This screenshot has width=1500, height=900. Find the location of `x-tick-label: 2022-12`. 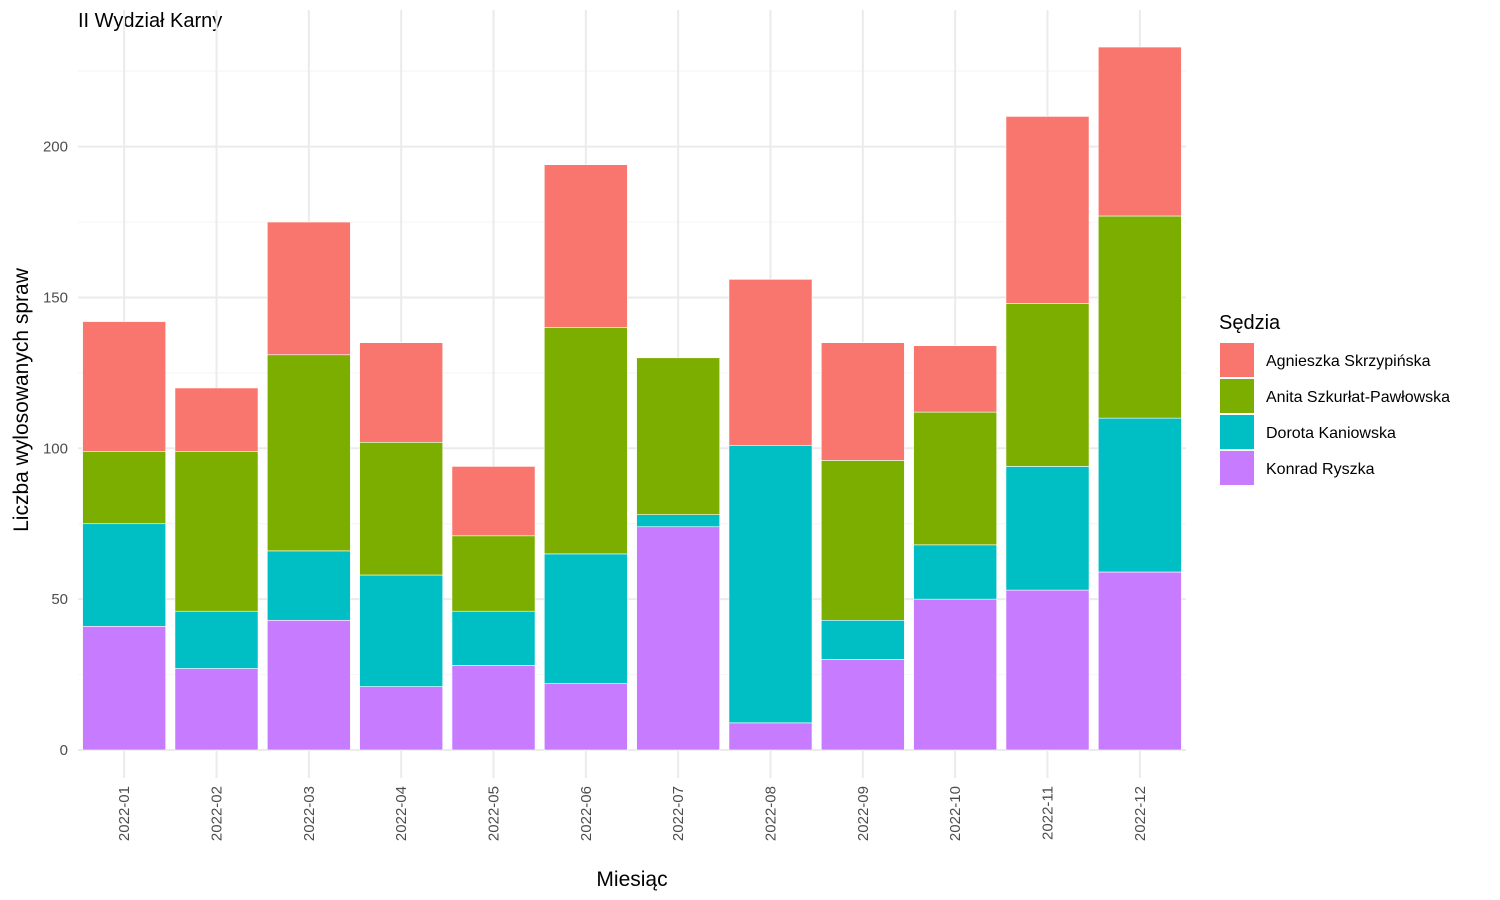

x-tick-label: 2022-12 is located at coordinates (1140, 813).